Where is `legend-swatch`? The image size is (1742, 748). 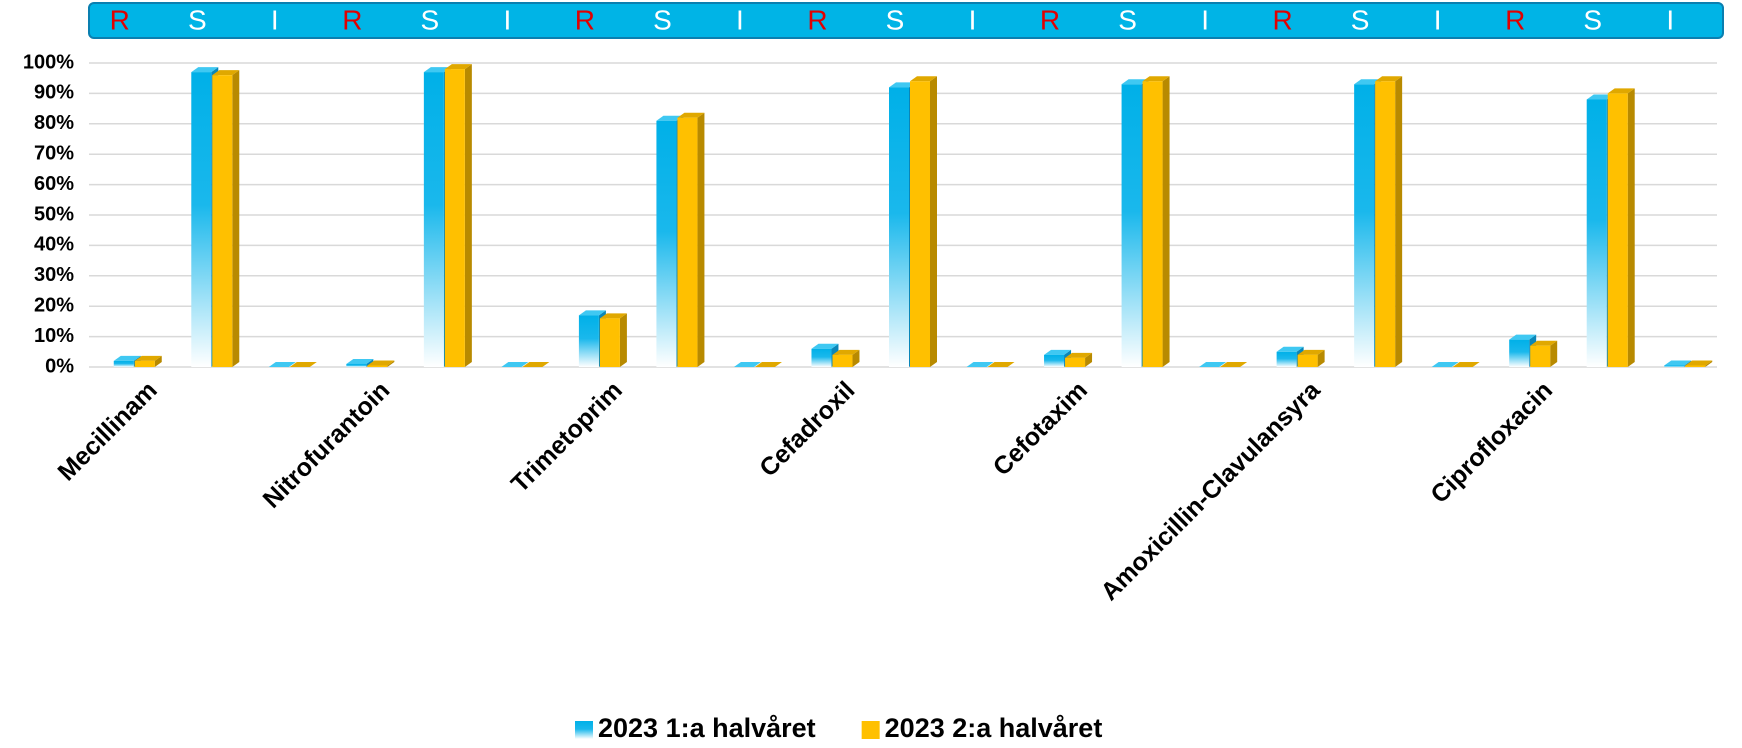
legend-swatch is located at coordinates (870, 730).